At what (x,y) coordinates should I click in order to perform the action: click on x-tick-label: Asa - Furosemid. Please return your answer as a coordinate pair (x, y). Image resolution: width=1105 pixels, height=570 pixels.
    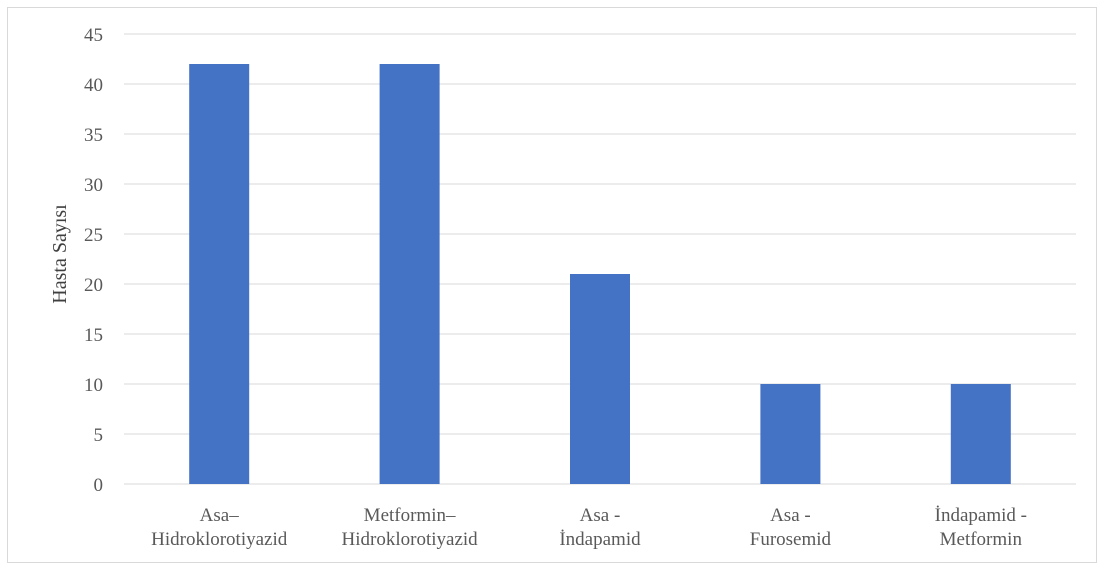
    Looking at the image, I should click on (791, 527).